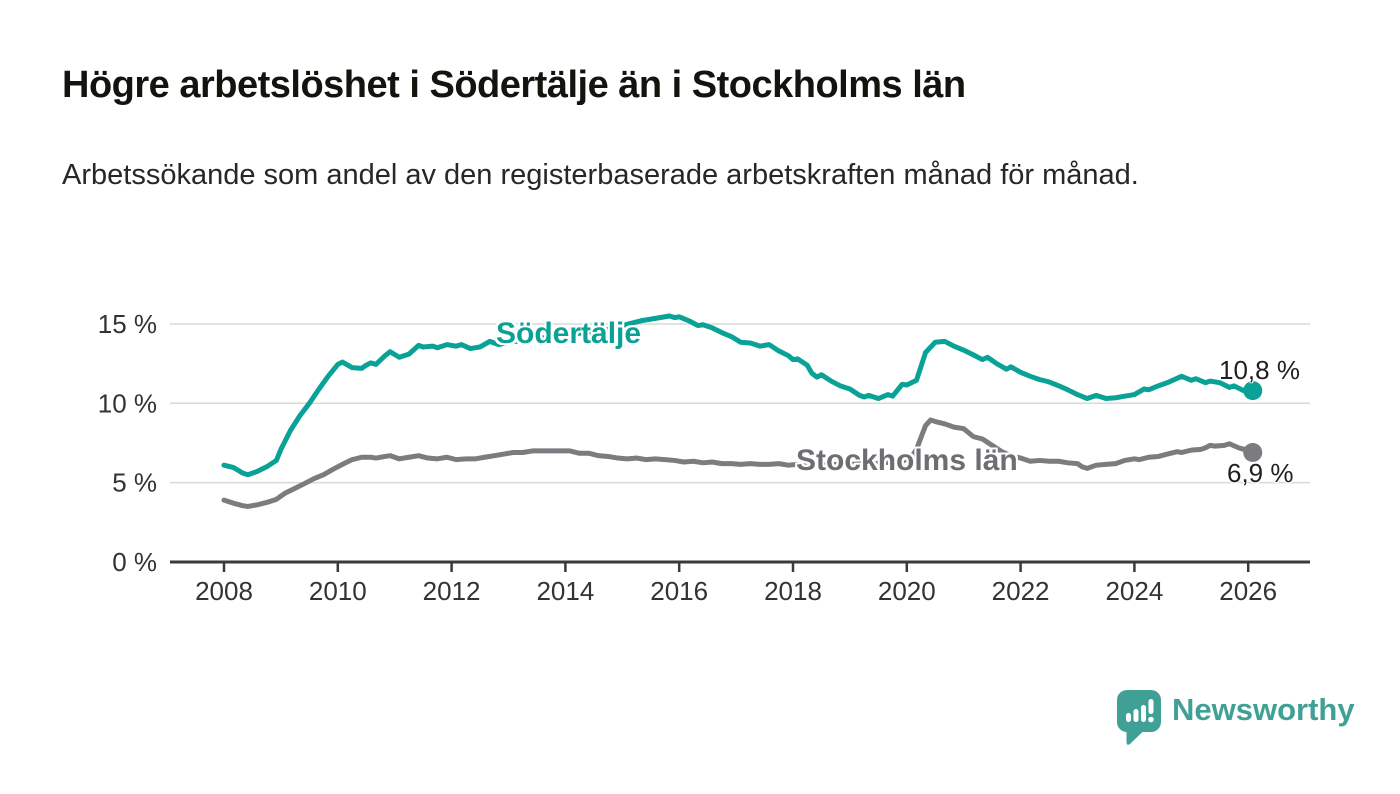 The height and width of the screenshot is (794, 1400). What do you see at coordinates (1134, 591) in the screenshot?
I see `x-tick-label: 2024` at bounding box center [1134, 591].